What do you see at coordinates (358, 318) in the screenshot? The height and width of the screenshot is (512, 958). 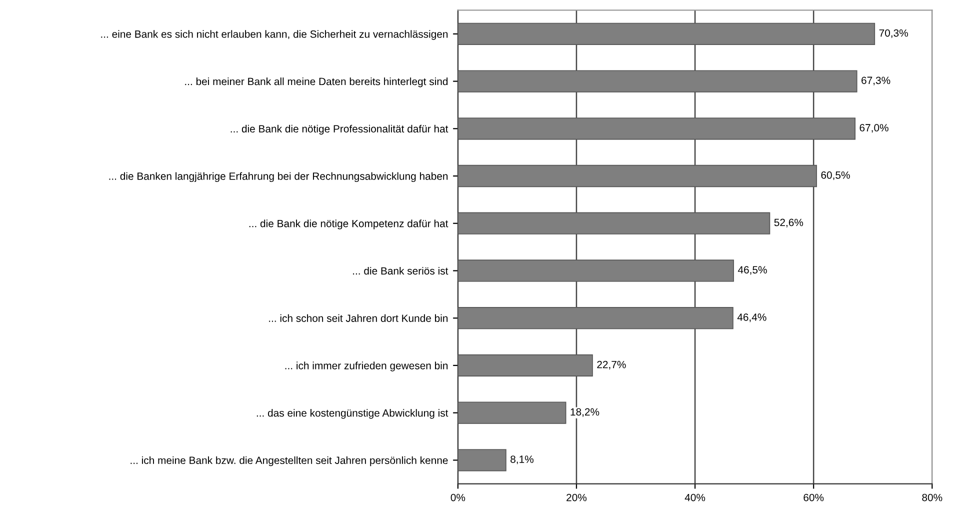 I see `y-tick-label: ... ich schon seit Jahren dort Kunde bin` at bounding box center [358, 318].